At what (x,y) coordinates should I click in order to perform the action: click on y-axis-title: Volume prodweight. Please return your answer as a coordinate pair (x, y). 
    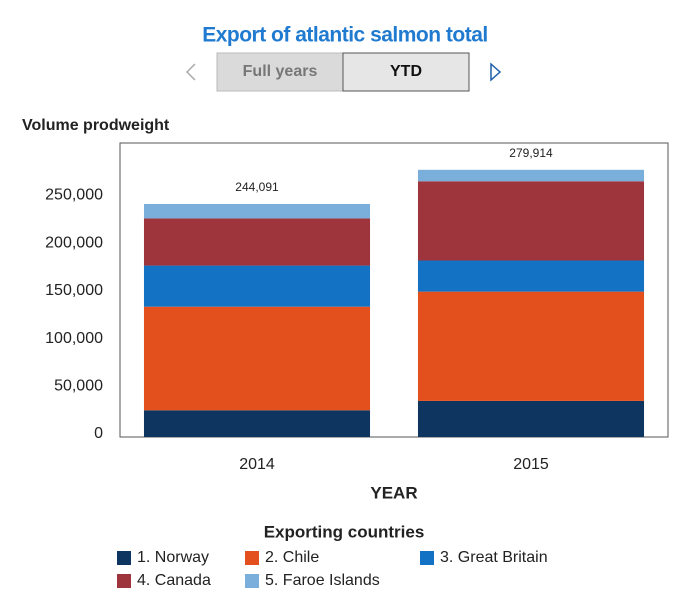
    Looking at the image, I should click on (96, 125).